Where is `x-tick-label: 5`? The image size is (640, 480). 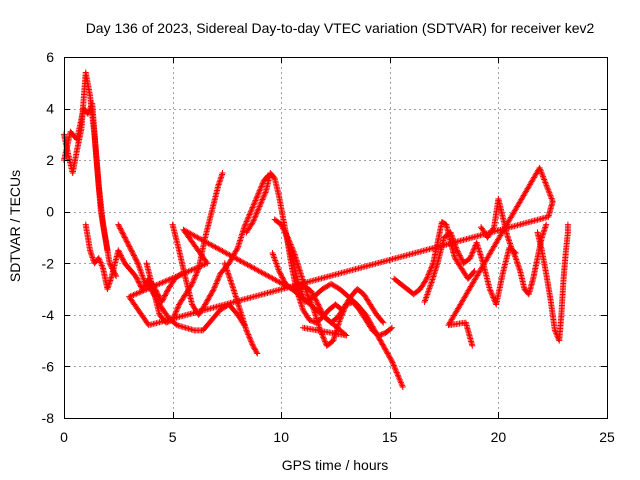
x-tick-label: 5 is located at coordinates (173, 437).